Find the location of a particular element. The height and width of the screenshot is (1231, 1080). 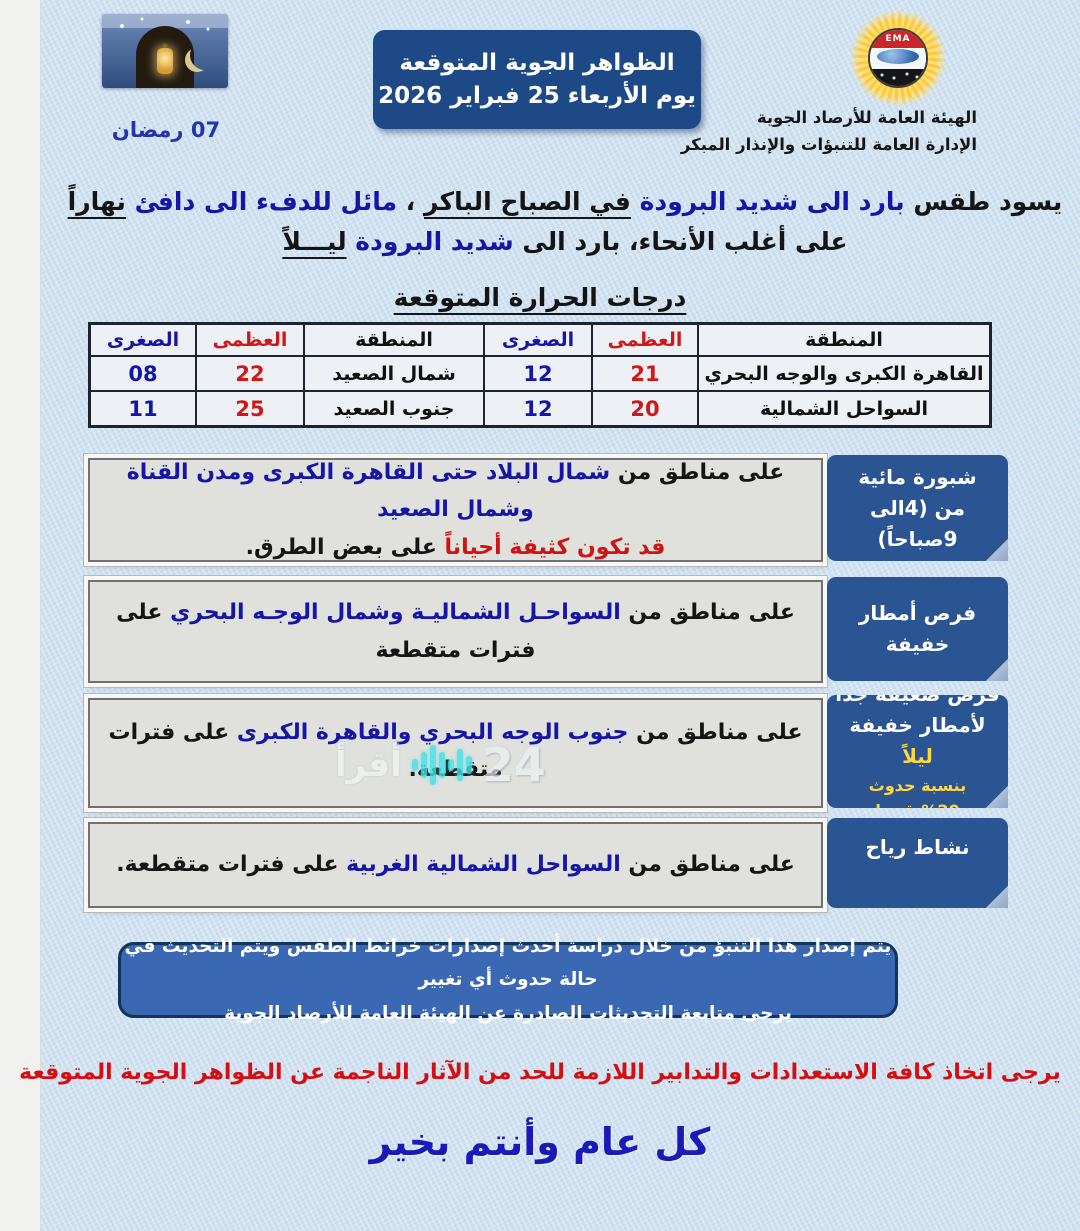

ramadan-lantern-image is located at coordinates (165, 51).